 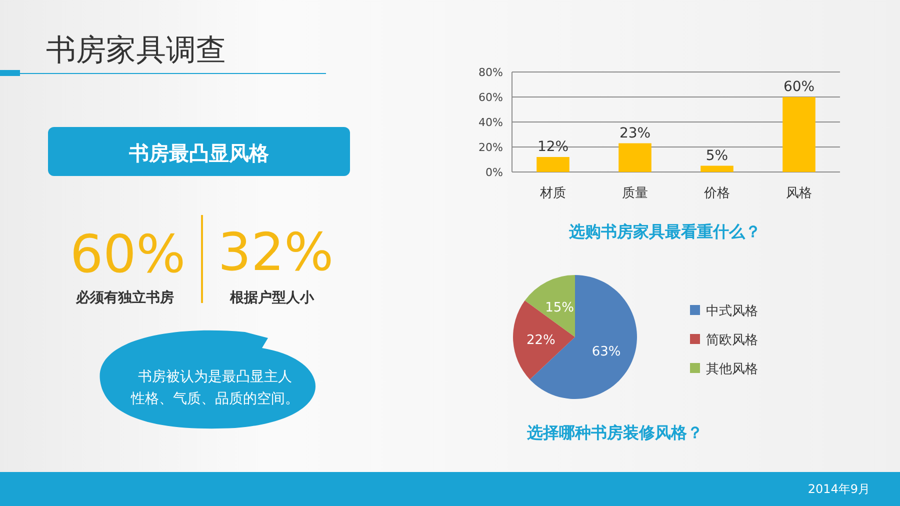 What do you see at coordinates (136, 50) in the screenshot?
I see `text: 书房家具调查` at bounding box center [136, 50].